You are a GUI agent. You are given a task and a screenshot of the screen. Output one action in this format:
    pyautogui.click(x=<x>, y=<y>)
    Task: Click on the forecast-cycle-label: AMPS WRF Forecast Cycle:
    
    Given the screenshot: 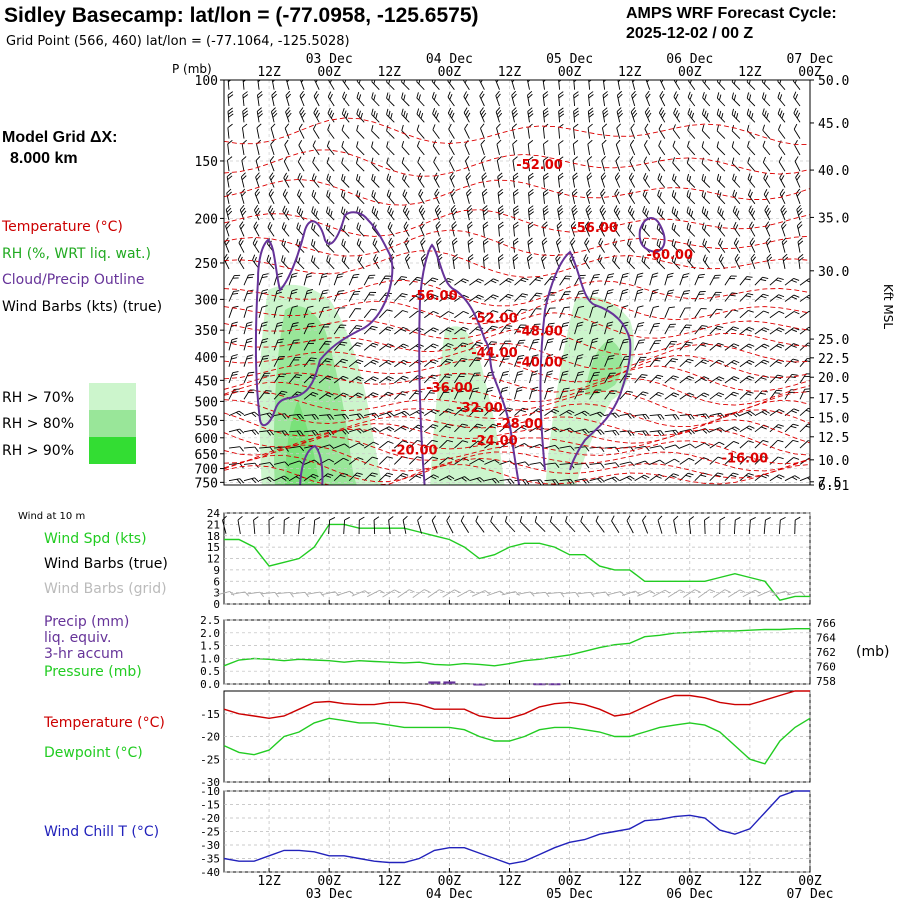 What is the action you would take?
    pyautogui.click(x=731, y=13)
    